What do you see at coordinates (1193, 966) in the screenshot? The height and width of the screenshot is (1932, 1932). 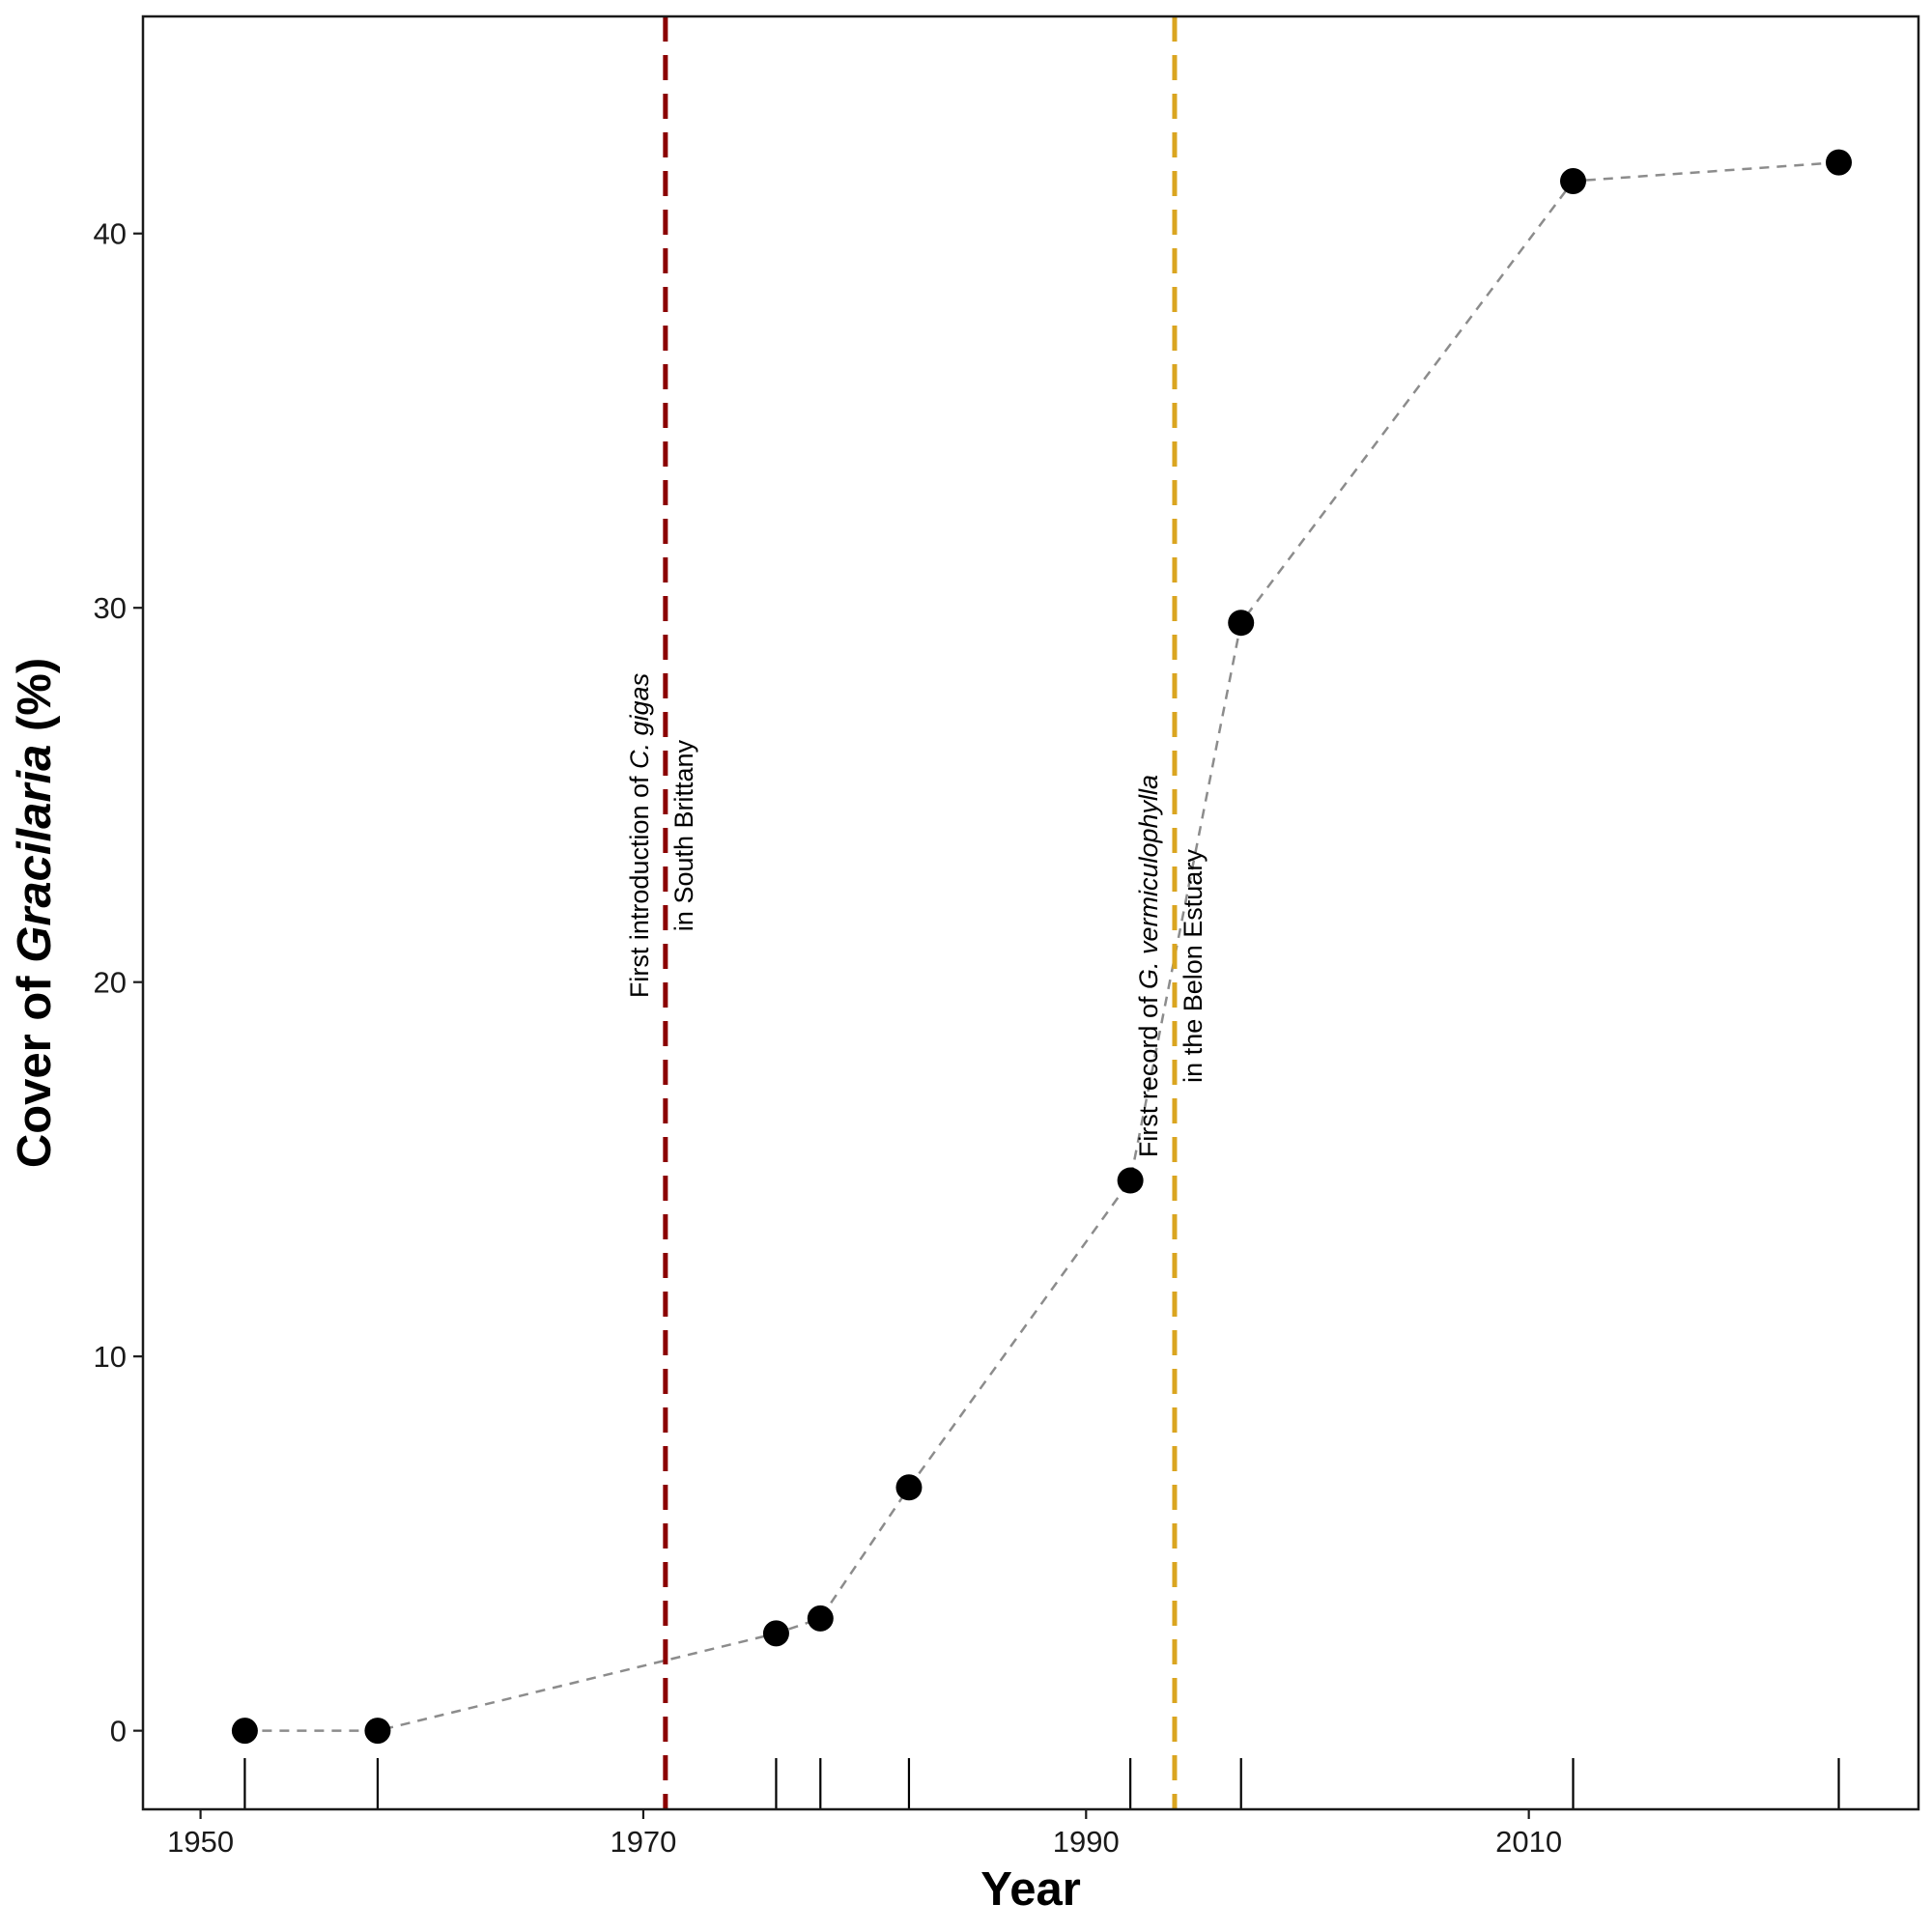 I see `annotation-2-line2: in the Belon Estuary` at bounding box center [1193, 966].